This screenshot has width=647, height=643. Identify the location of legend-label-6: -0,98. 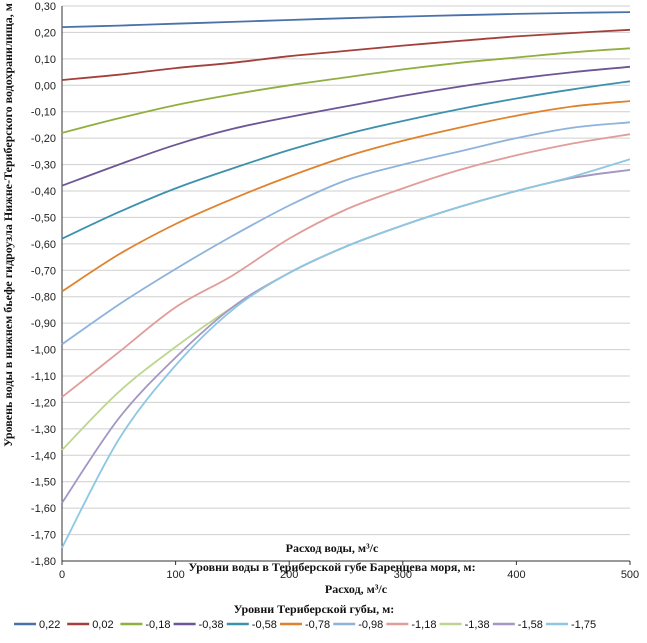
(370, 625).